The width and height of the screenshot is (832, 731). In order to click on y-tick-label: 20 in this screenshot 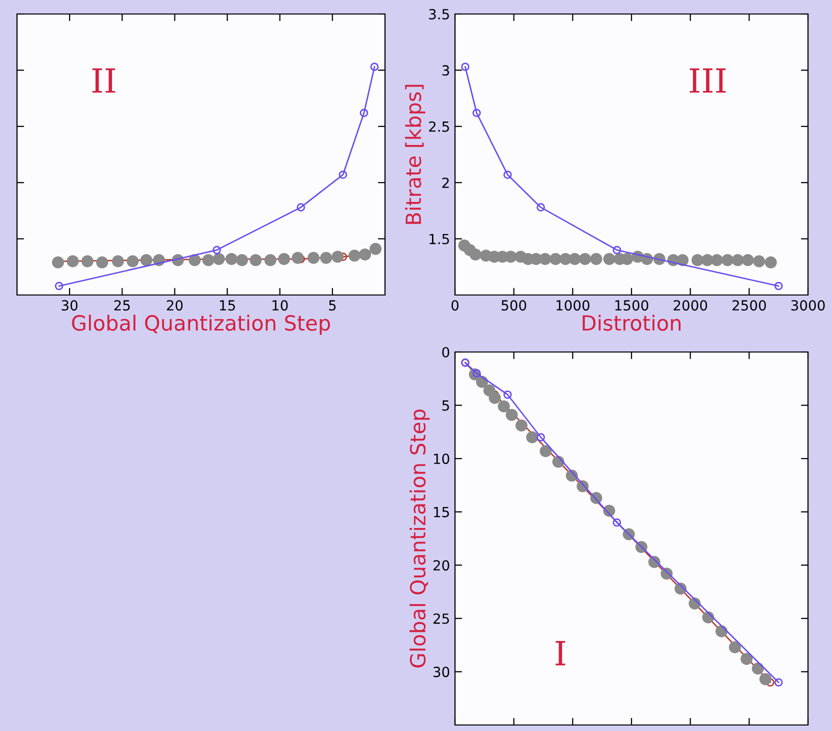, I will do `click(441, 565)`.